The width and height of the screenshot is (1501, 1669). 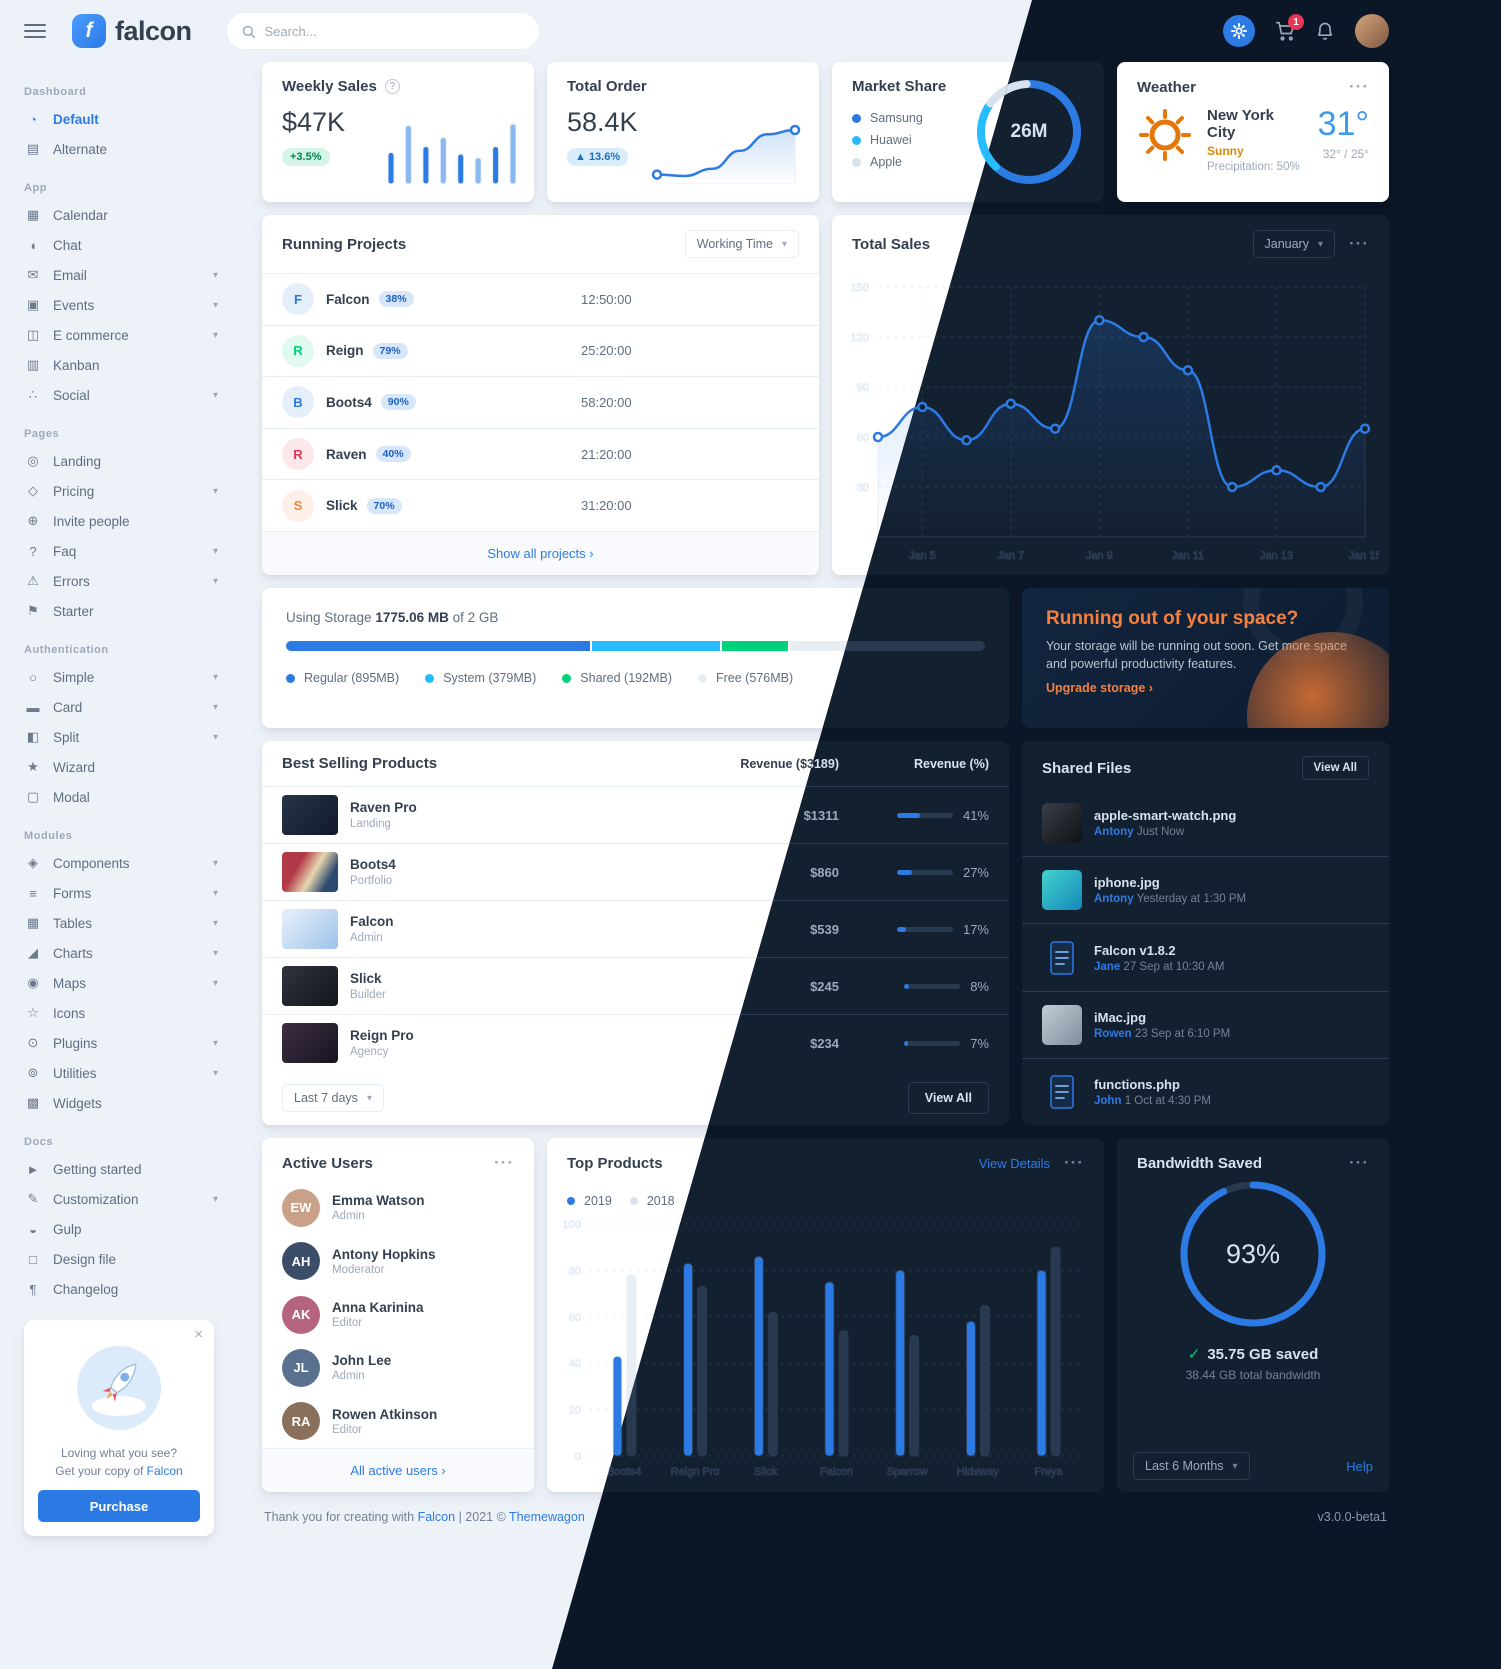 What do you see at coordinates (121, 1013) in the screenshot?
I see `sidebar-item-icons: ☆Icons` at bounding box center [121, 1013].